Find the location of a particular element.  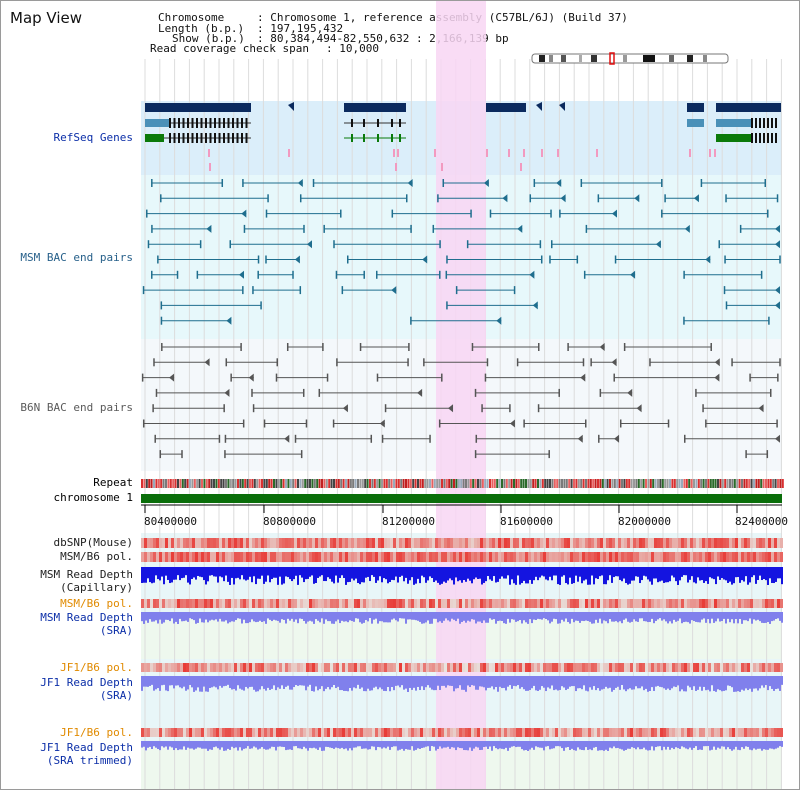

b6n-arrow is located at coordinates (761, 408).